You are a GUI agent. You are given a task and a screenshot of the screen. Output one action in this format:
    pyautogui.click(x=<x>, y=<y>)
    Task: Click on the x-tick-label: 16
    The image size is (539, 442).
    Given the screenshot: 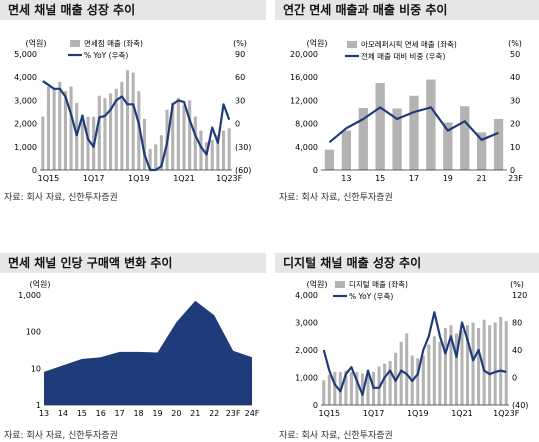 What is the action you would take?
    pyautogui.click(x=101, y=413)
    